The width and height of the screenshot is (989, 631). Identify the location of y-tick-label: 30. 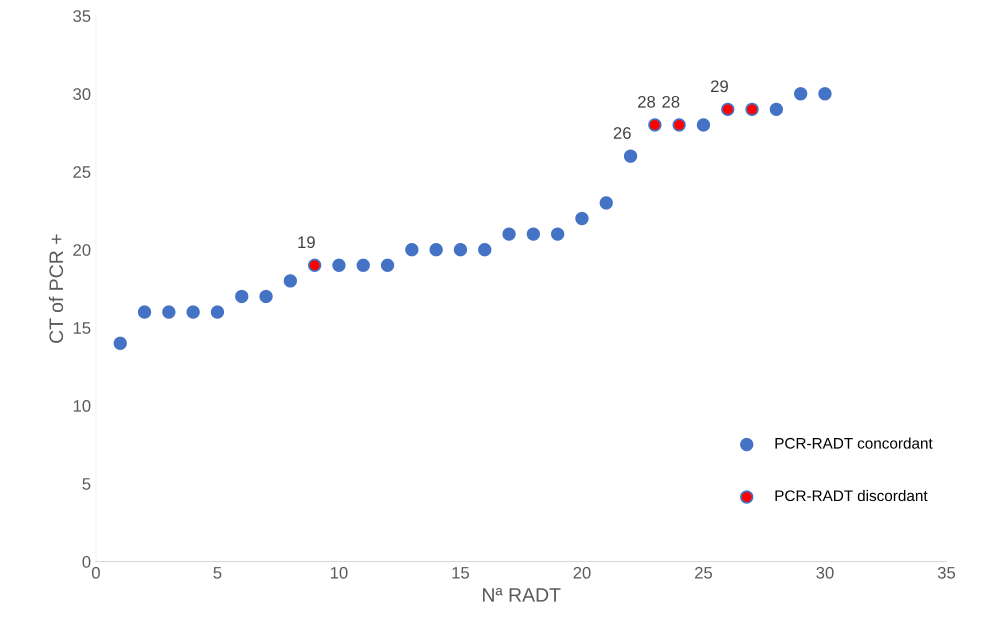
(81, 94).